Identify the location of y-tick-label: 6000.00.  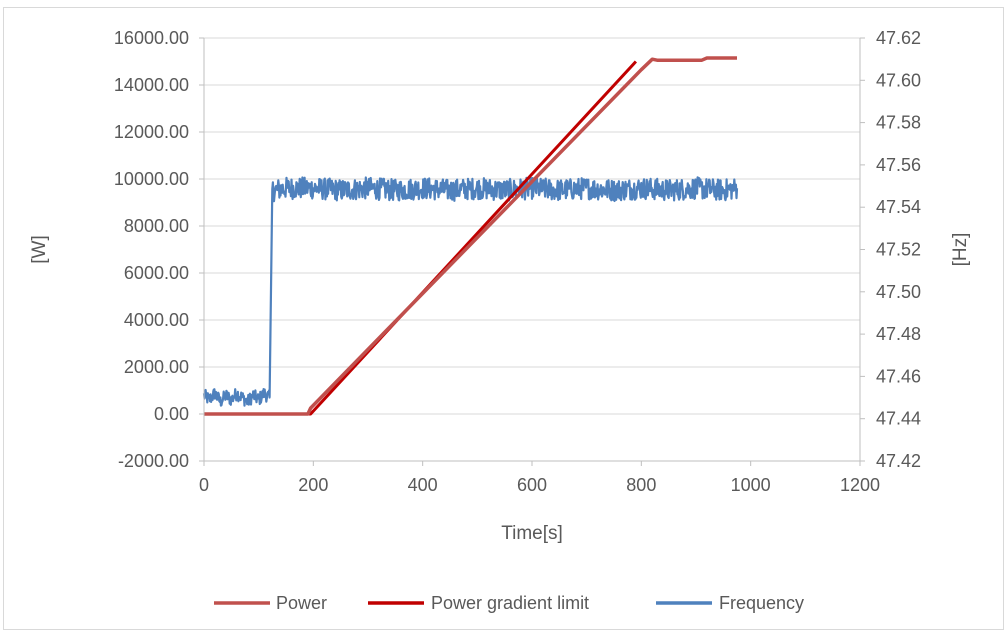
(156, 273).